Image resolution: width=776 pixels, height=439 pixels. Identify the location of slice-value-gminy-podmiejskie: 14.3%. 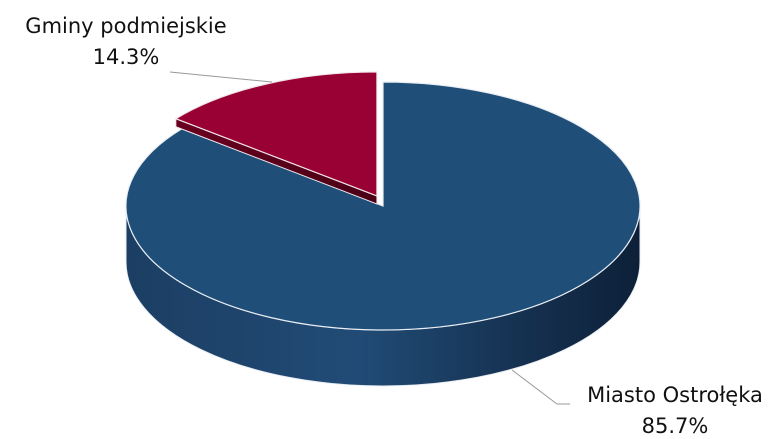
(126, 57).